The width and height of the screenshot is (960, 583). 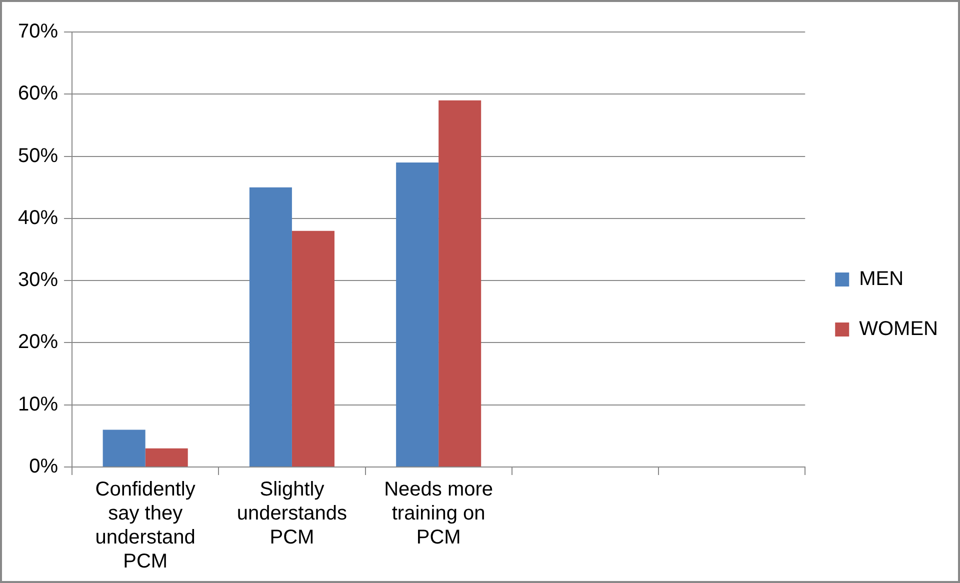 What do you see at coordinates (291, 513) in the screenshot?
I see `x-tick-label: Slightly understands PCM` at bounding box center [291, 513].